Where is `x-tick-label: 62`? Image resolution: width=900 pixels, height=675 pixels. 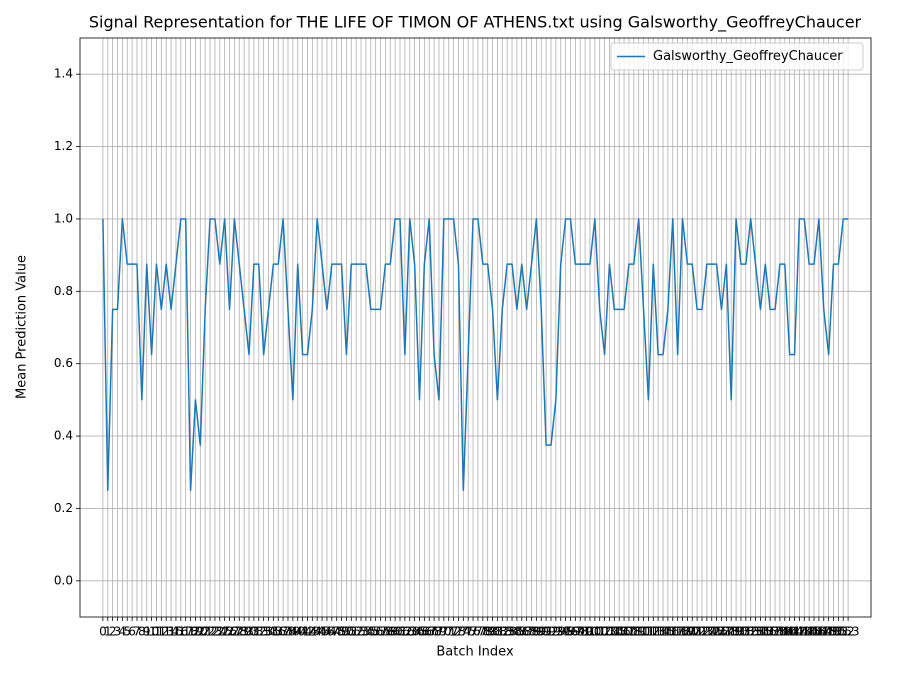
x-tick-label: 62 is located at coordinates (404, 632).